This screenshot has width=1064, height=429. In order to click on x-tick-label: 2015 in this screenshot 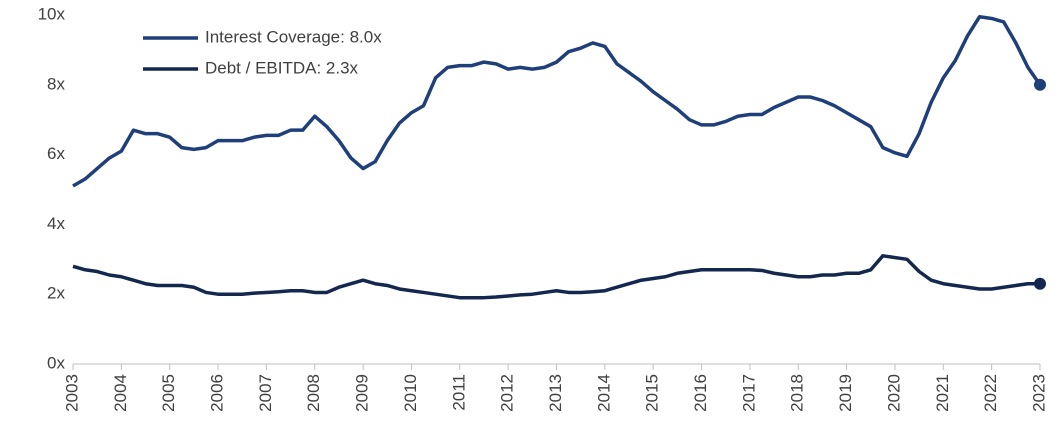, I will do `click(652, 393)`.